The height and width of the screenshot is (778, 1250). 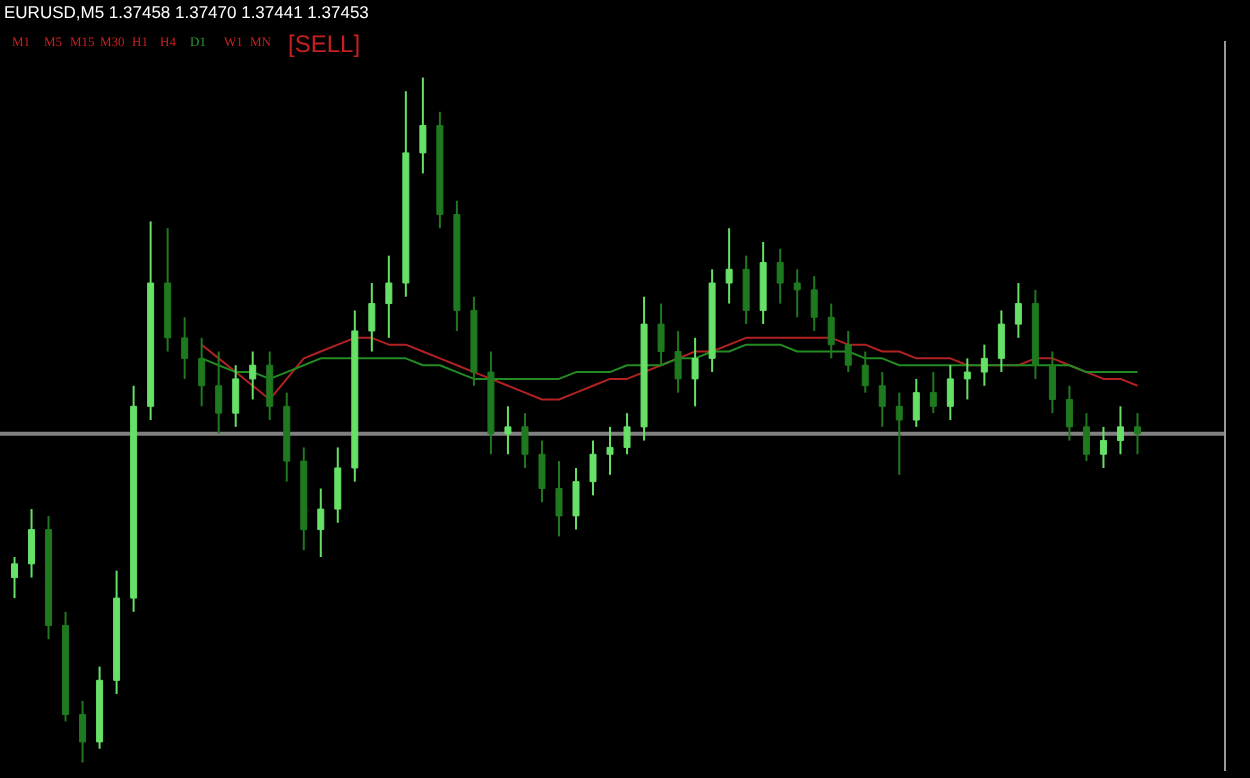 What do you see at coordinates (324, 44) in the screenshot?
I see `text: [SELL]` at bounding box center [324, 44].